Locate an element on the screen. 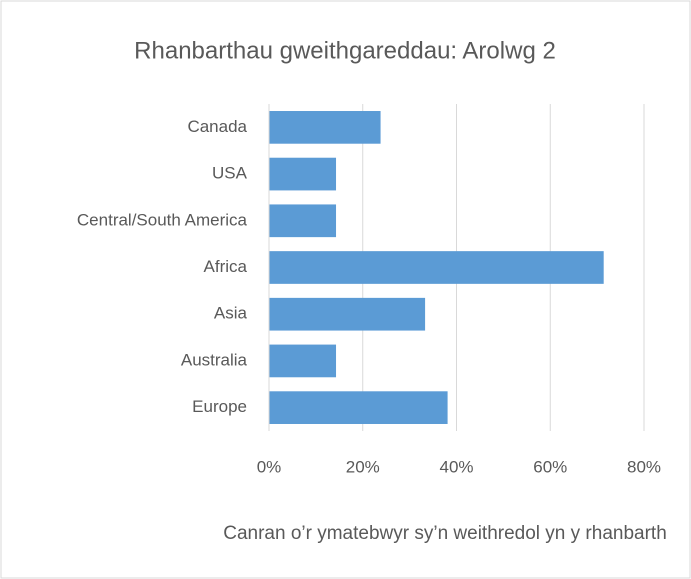 The width and height of the screenshot is (691, 579). x-tick-label: 0% is located at coordinates (269, 466).